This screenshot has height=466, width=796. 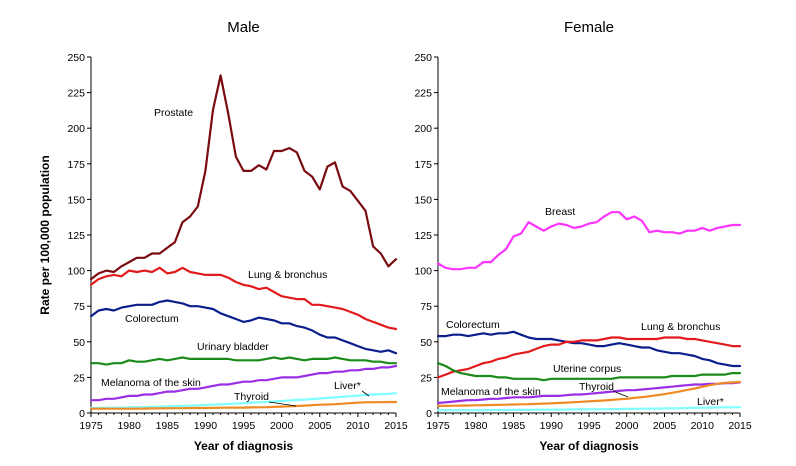 What do you see at coordinates (243, 27) in the screenshot?
I see `panel-title: Male` at bounding box center [243, 27].